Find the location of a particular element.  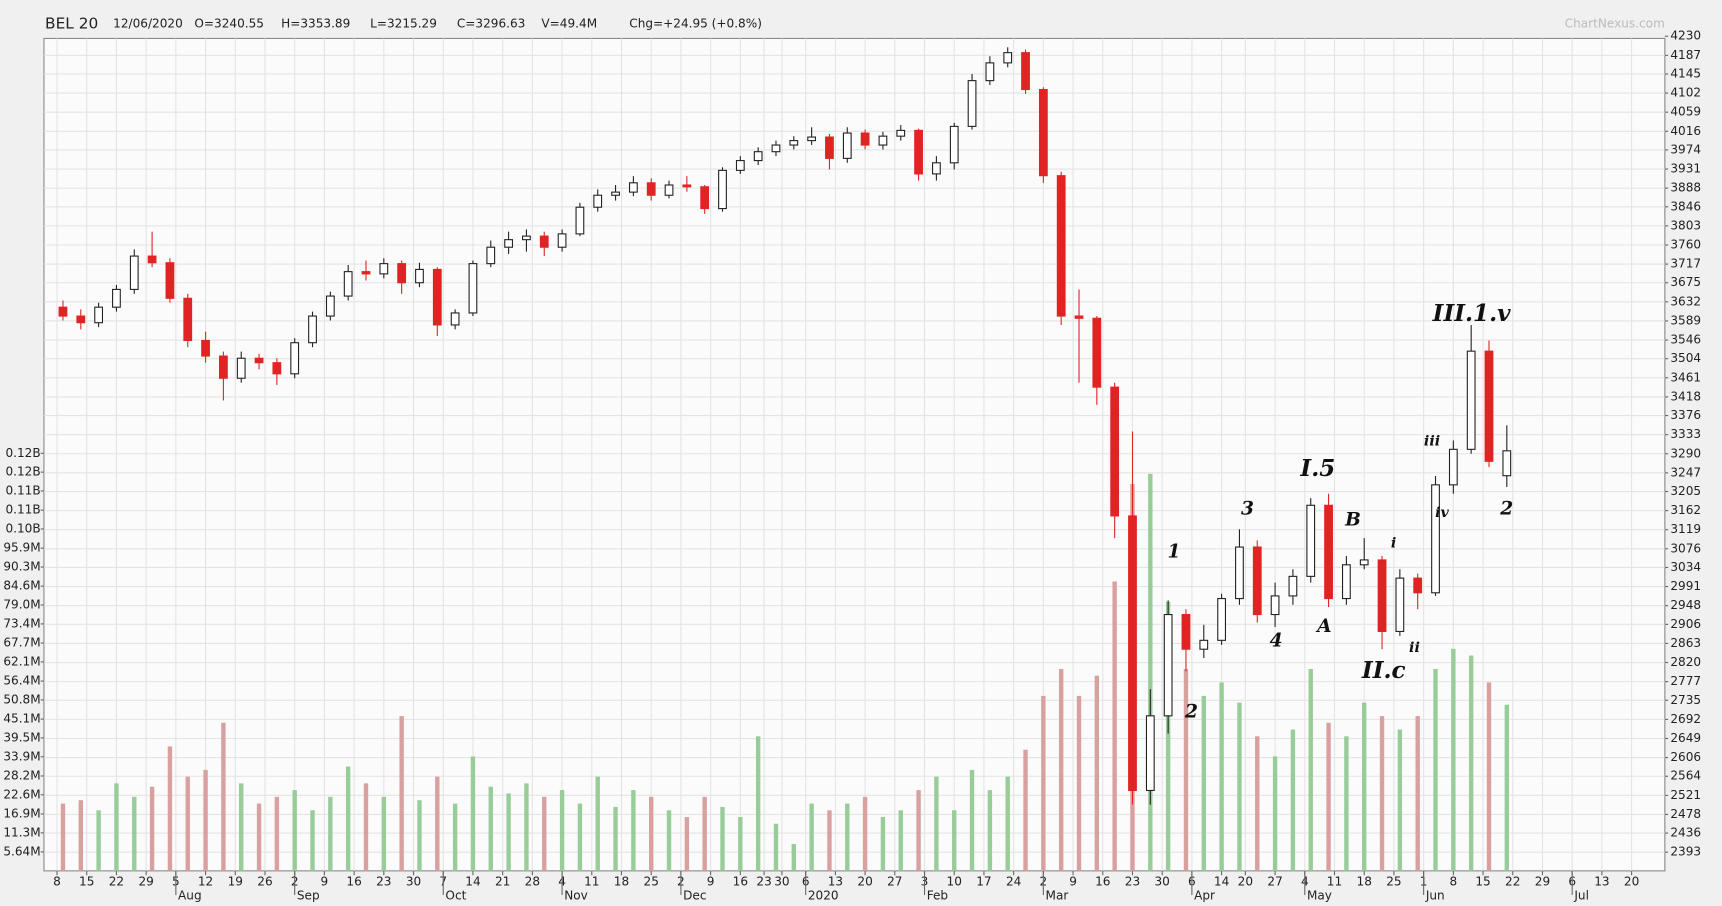

symbol: BEL 20 is located at coordinates (71, 24).